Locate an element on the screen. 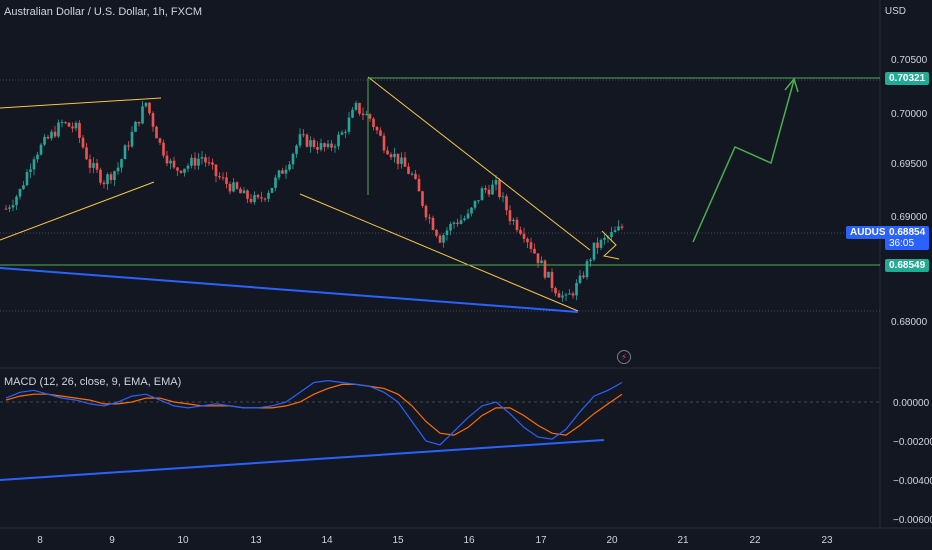 Image resolution: width=932 pixels, height=550 pixels. time-tick-label: 22 is located at coordinates (755, 540).